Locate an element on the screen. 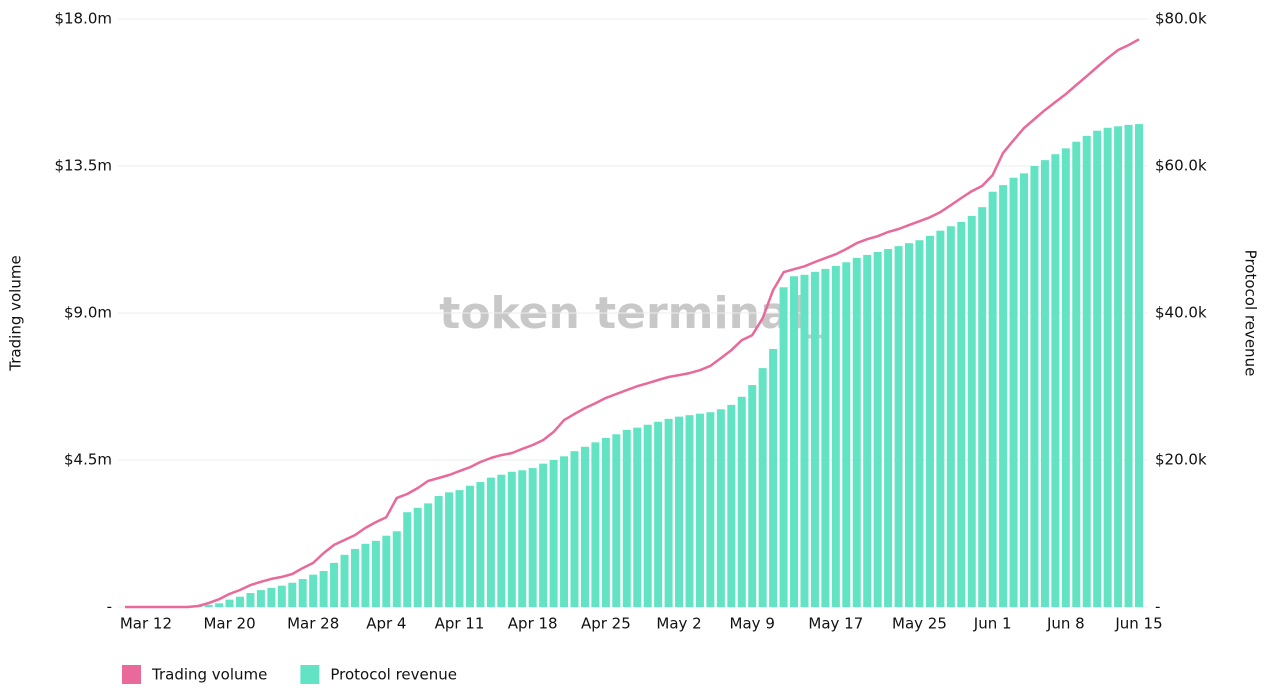  x-tick-label: Apr 25 is located at coordinates (606, 624).